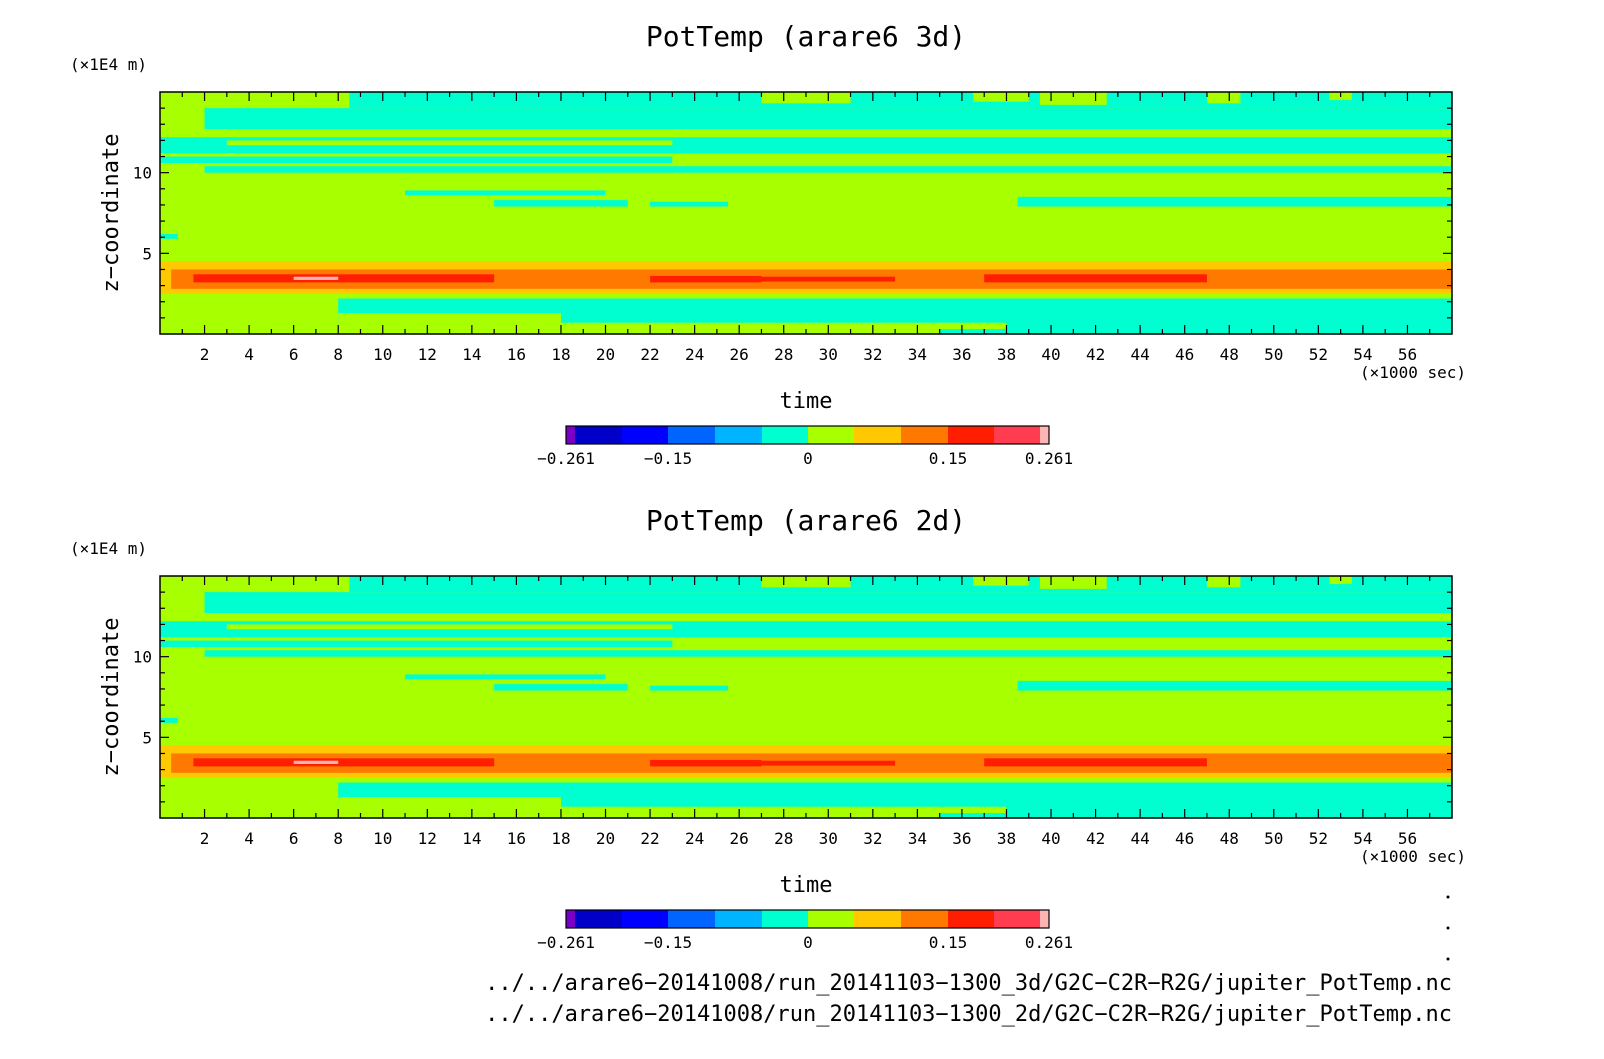  I want to click on x-tick-label: 30, so click(828, 838).